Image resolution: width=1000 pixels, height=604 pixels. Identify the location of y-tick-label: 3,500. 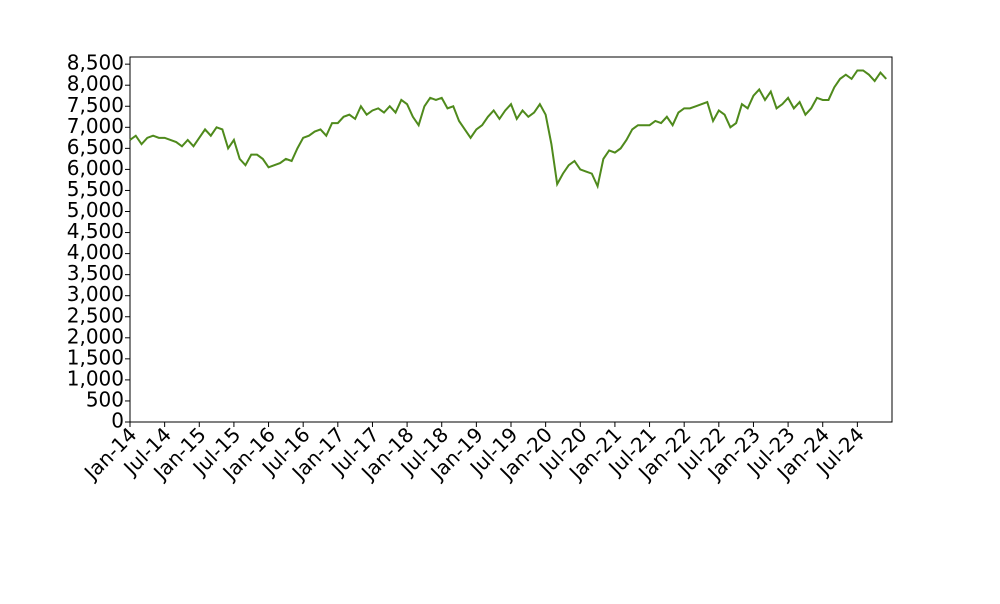
(95, 273).